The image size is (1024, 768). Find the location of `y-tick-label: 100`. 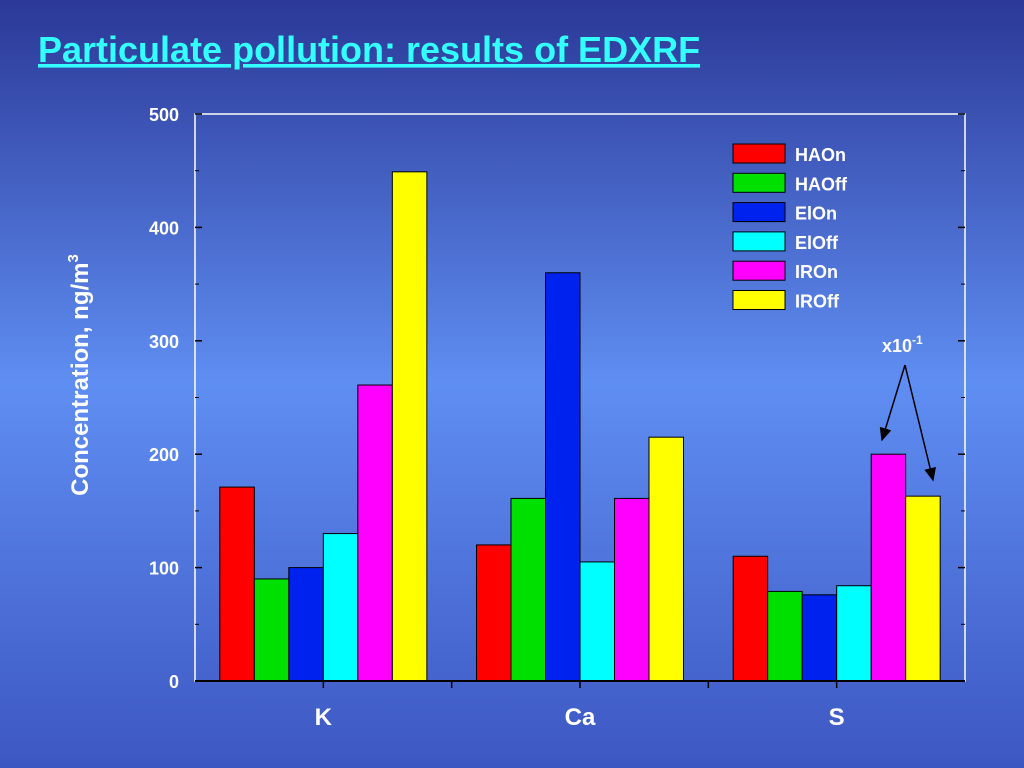

y-tick-label: 100 is located at coordinates (164, 569).